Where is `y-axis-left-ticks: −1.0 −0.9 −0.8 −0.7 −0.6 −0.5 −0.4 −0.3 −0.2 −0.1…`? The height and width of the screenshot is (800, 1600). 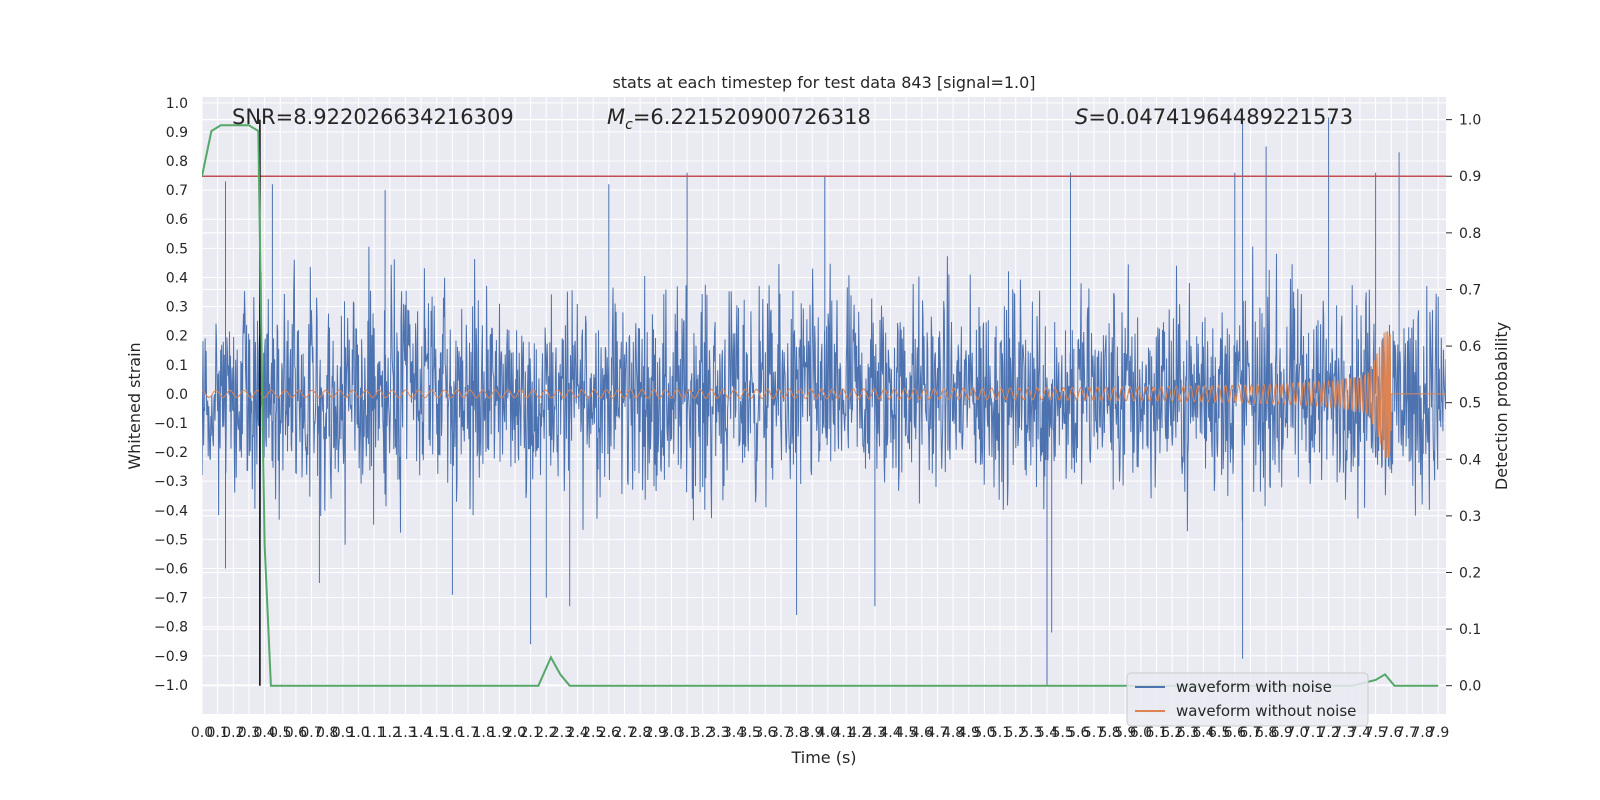 y-axis-left-ticks: −1.0 −0.9 −0.8 −0.7 −0.6 −0.5 −0.4 −0.3 −0.2 −0.1… is located at coordinates (171, 395).